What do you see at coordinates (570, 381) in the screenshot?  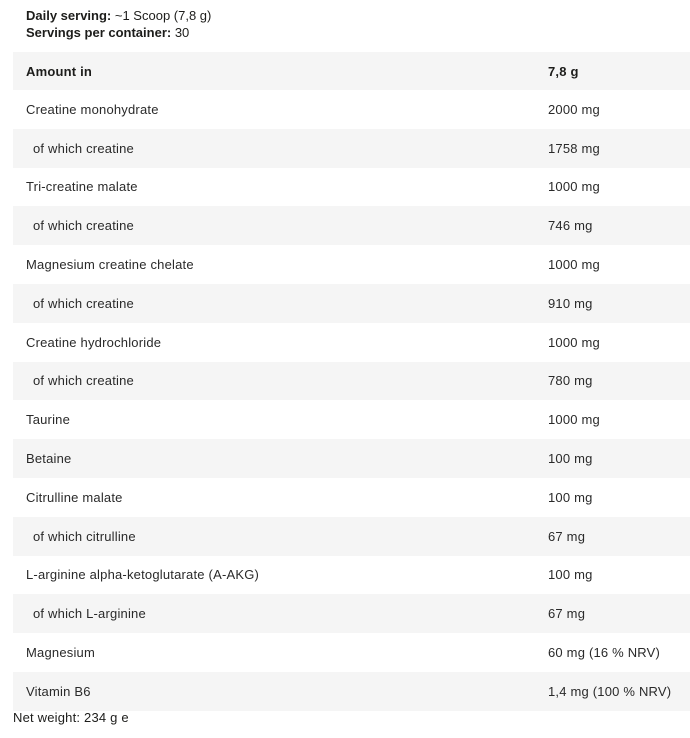 I see `ingredient-amount: 780 mg` at bounding box center [570, 381].